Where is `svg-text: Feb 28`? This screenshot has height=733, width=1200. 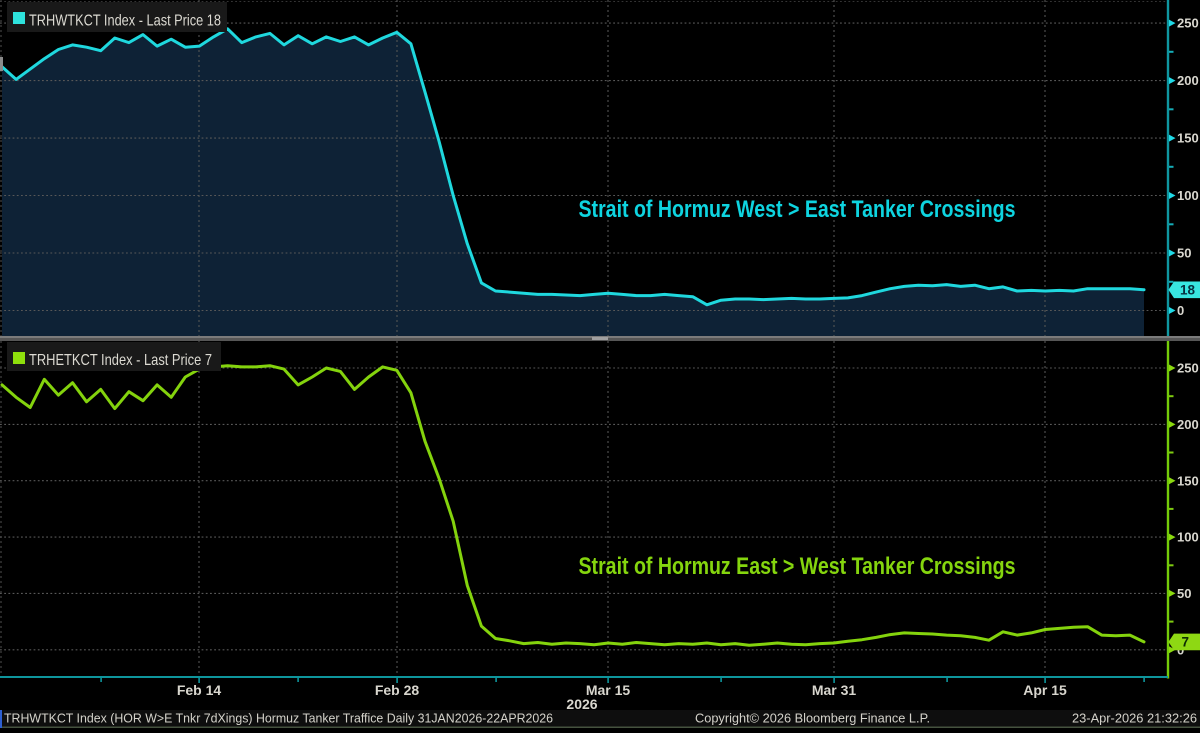 svg-text: Feb 28 is located at coordinates (397, 690).